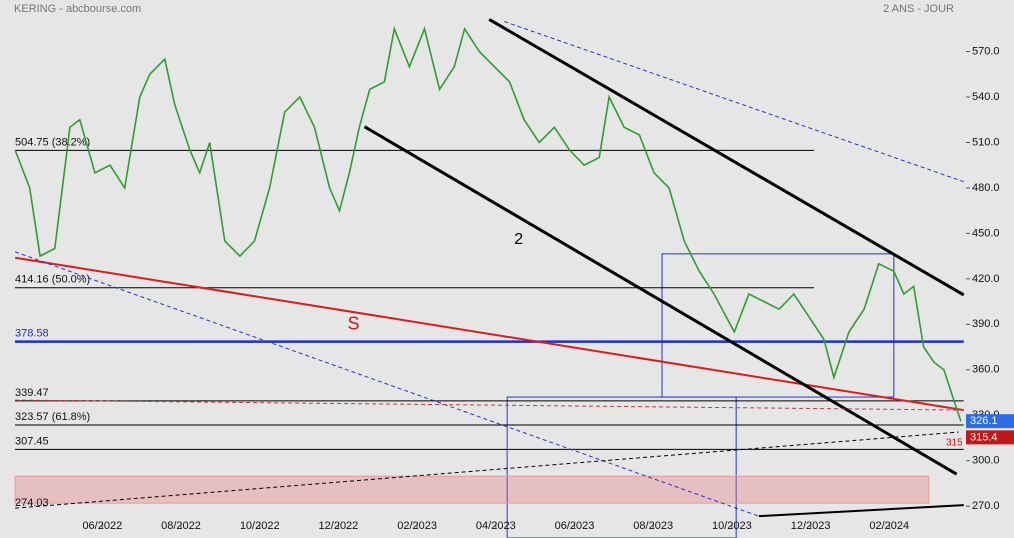  What do you see at coordinates (954, 443) in the screenshot?
I see `marker-label: 315` at bounding box center [954, 443].